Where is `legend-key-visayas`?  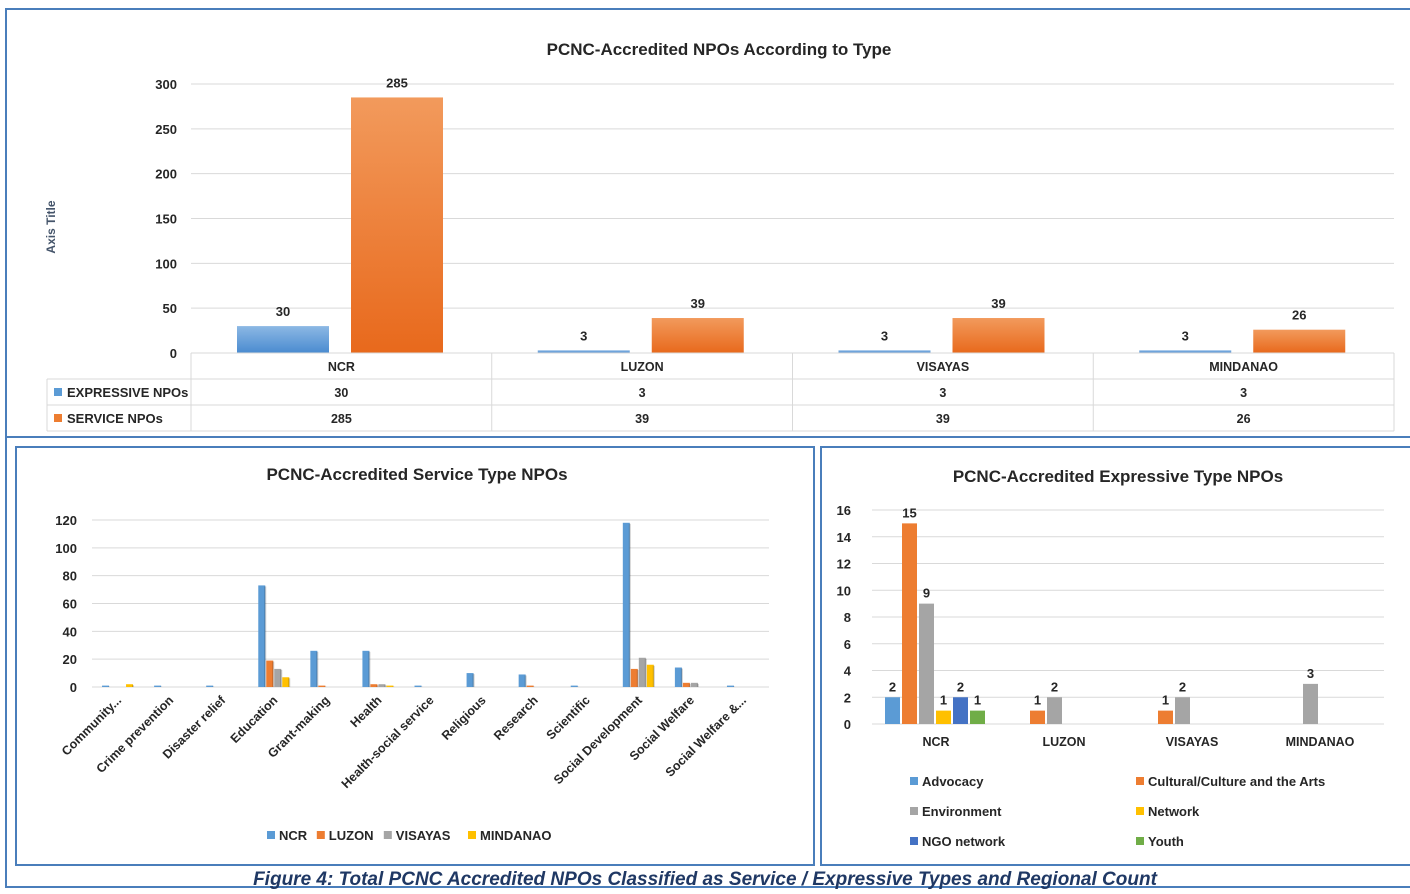 legend-key-visayas is located at coordinates (387, 835).